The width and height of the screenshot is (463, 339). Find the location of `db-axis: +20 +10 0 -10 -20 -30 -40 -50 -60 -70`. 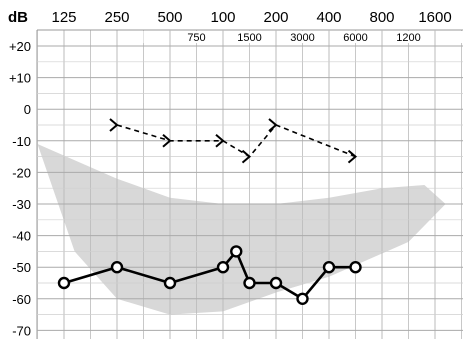

db-axis: +20 +10 0 -10 -20 -30 -40 -50 -60 -70 is located at coordinates (20, 188).